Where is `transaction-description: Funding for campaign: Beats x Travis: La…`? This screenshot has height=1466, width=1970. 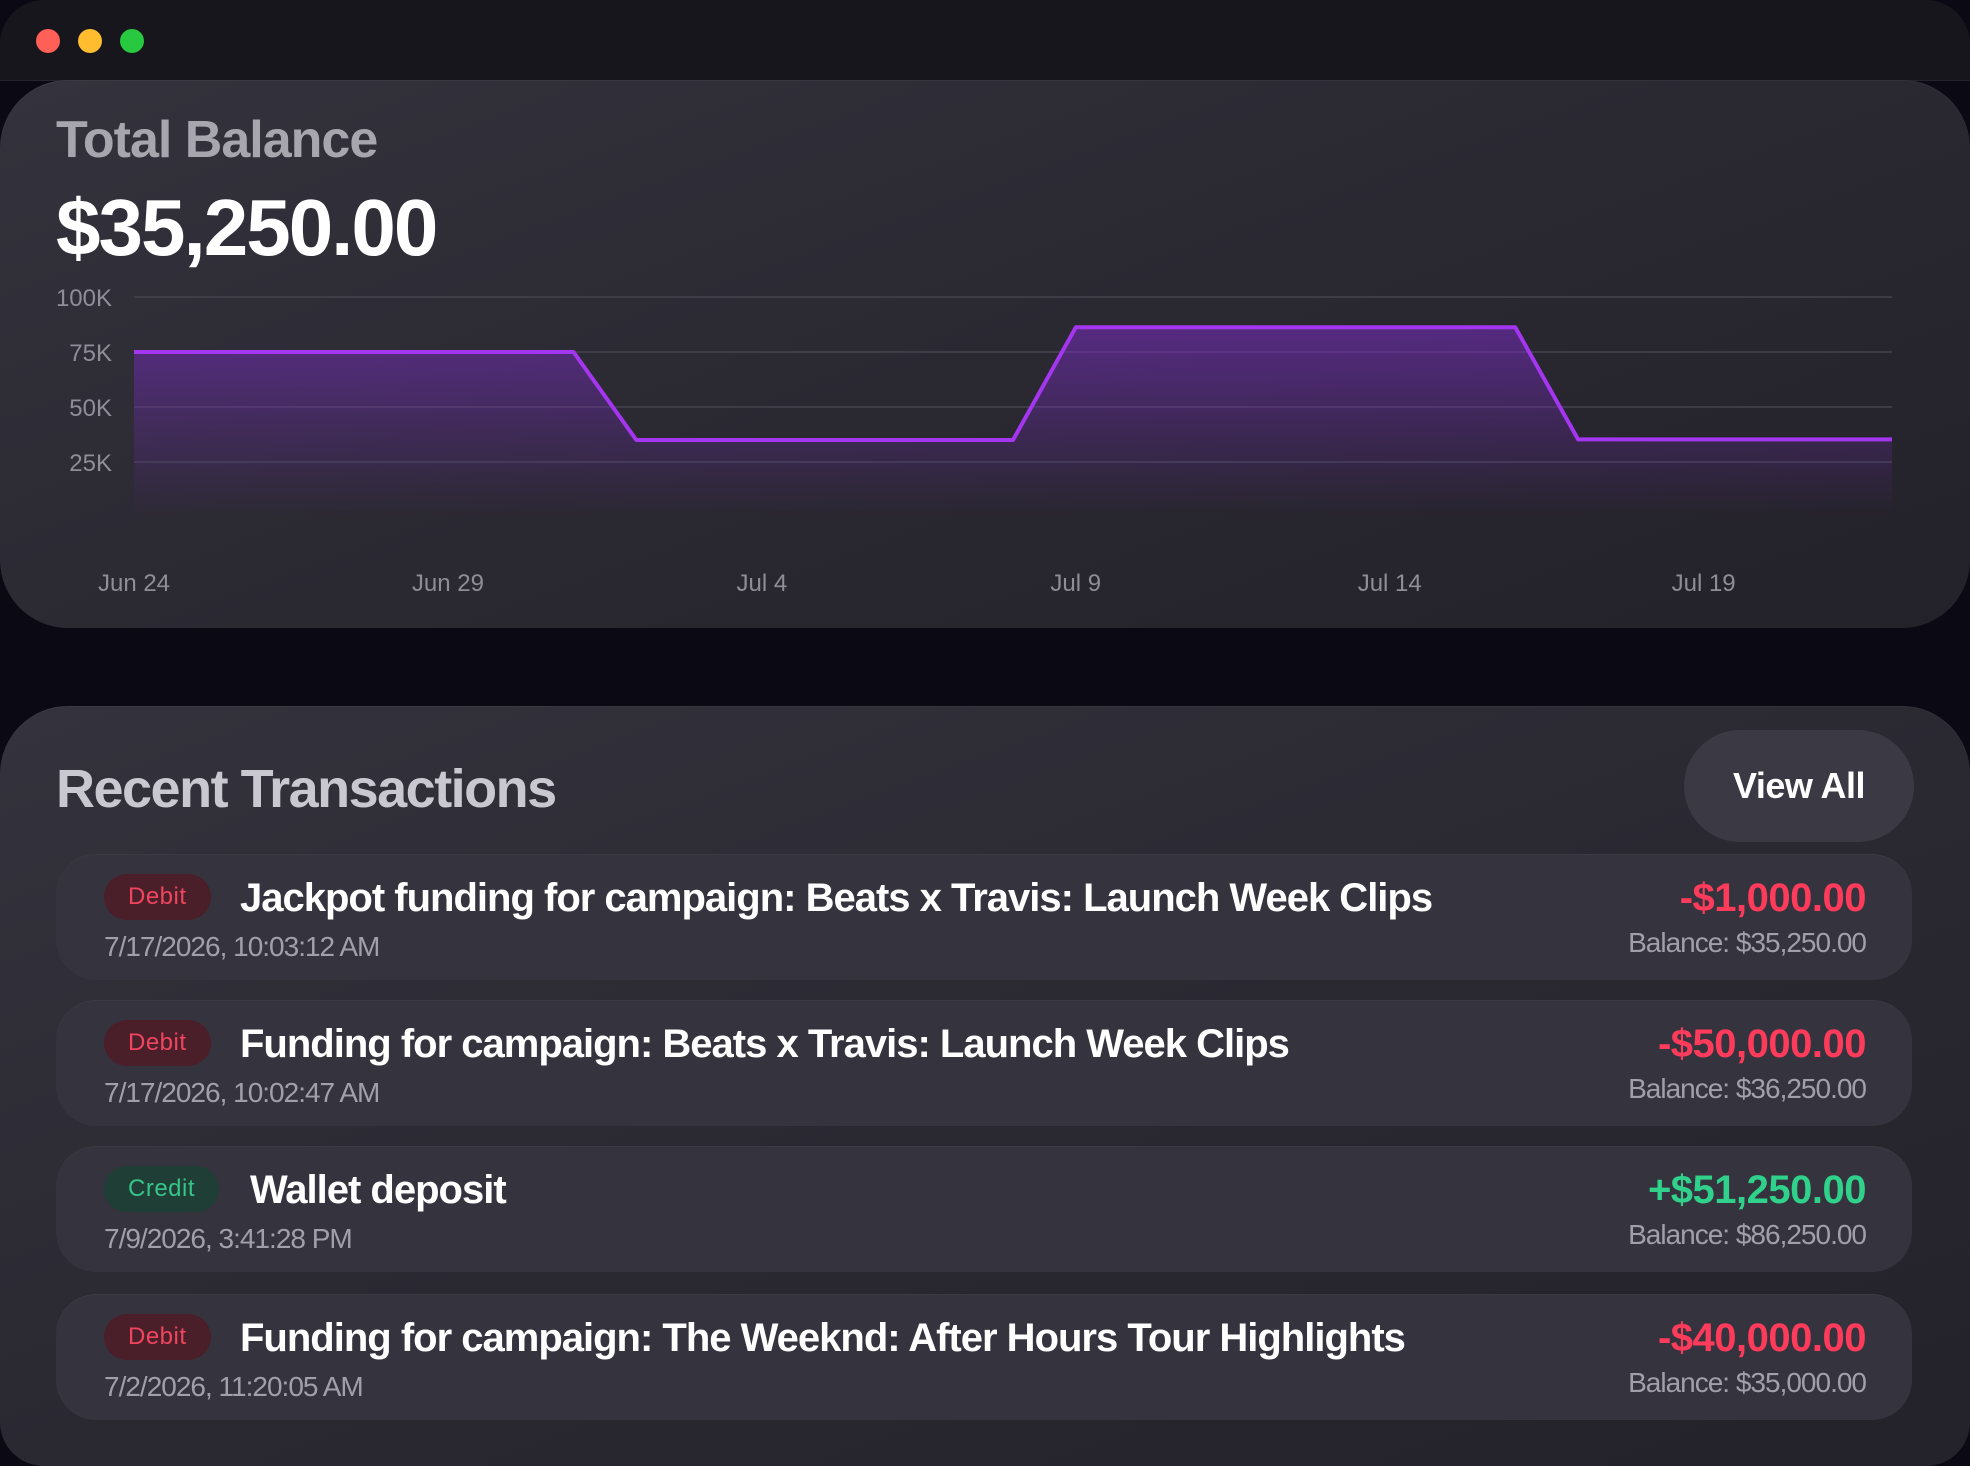 transaction-description: Funding for campaign: Beats x Travis: La… is located at coordinates (765, 1044).